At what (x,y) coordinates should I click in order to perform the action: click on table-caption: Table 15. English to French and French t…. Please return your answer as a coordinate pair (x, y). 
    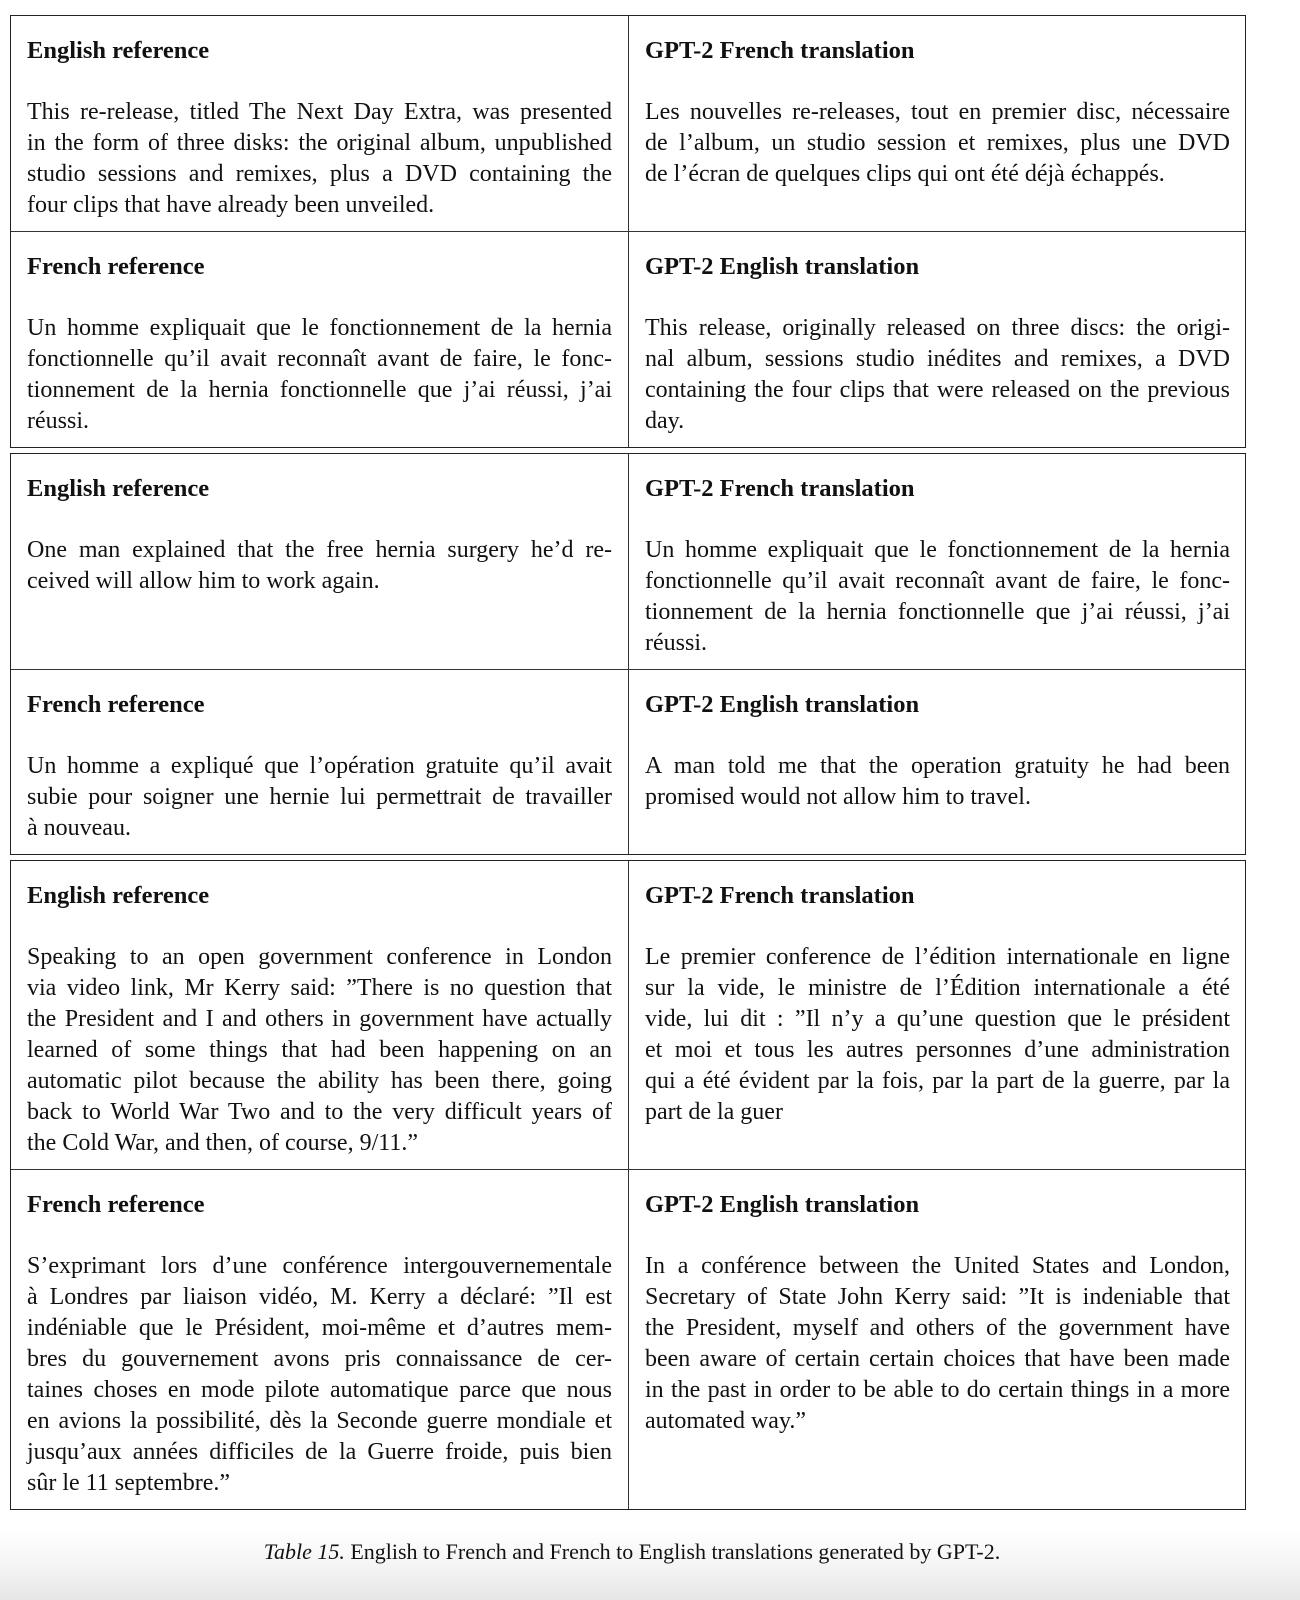
    Looking at the image, I should click on (632, 1552).